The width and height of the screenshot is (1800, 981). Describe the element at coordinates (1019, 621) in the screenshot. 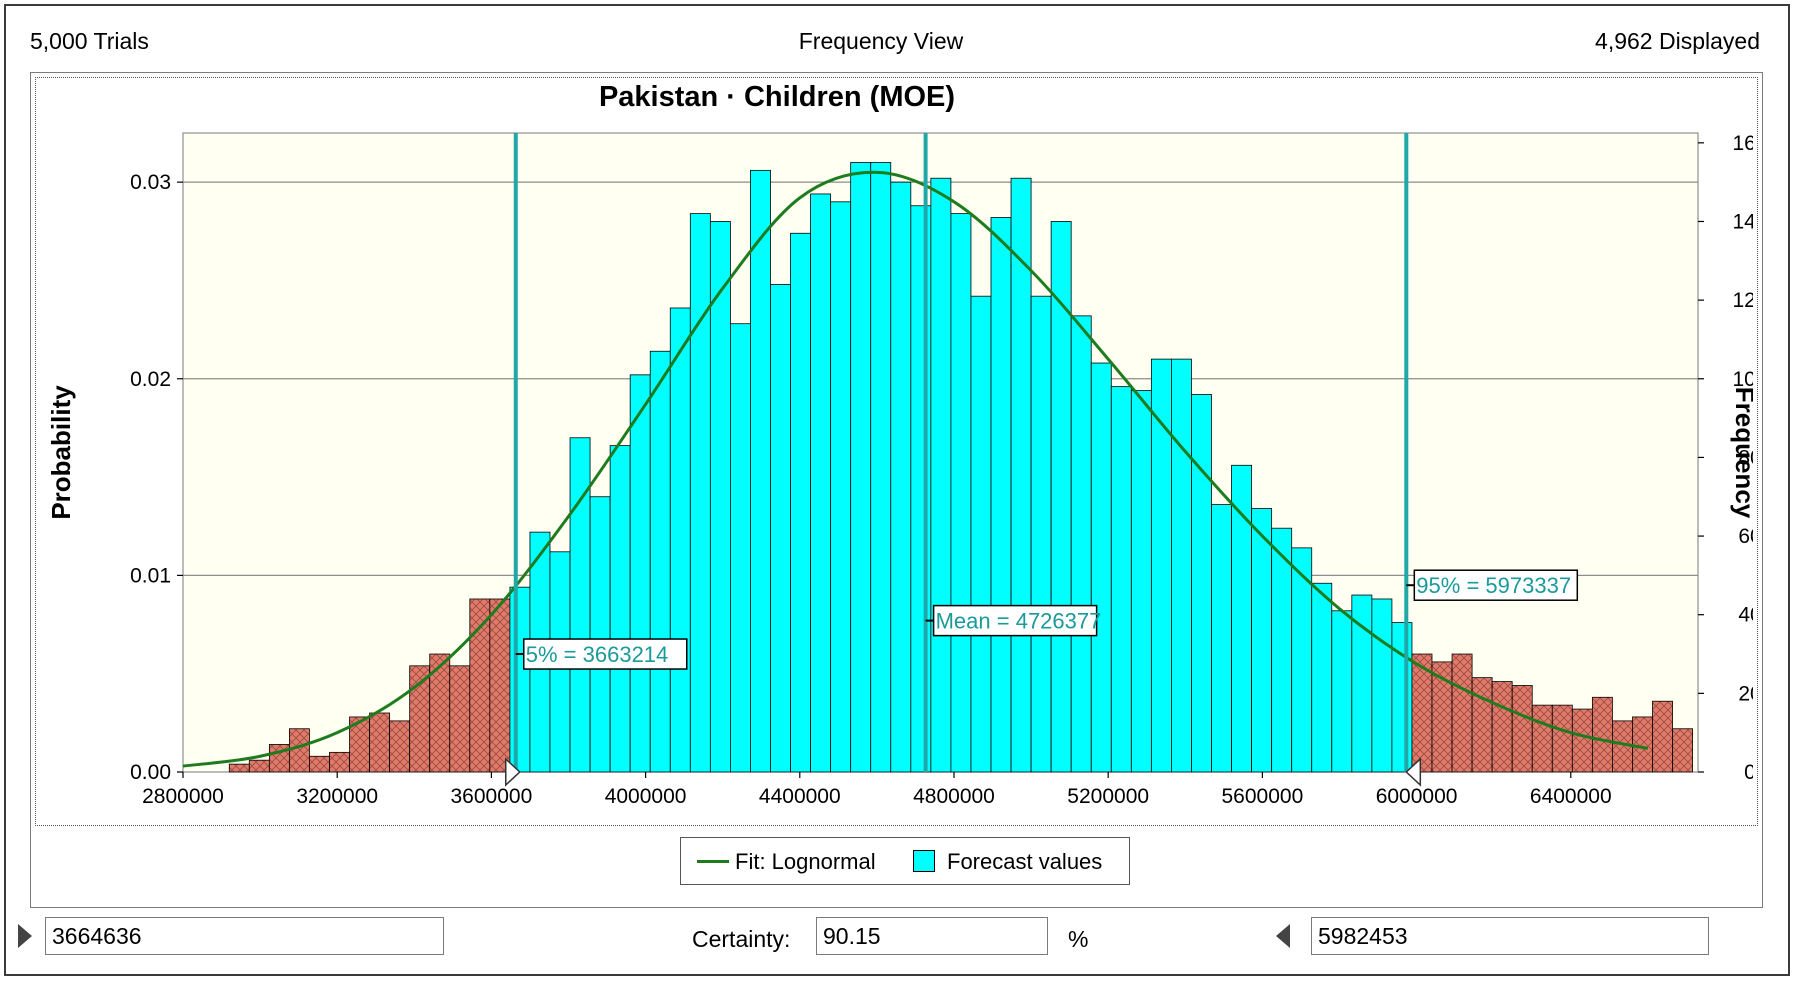

I see `marker-label-text: Mean = 4726377` at that location.